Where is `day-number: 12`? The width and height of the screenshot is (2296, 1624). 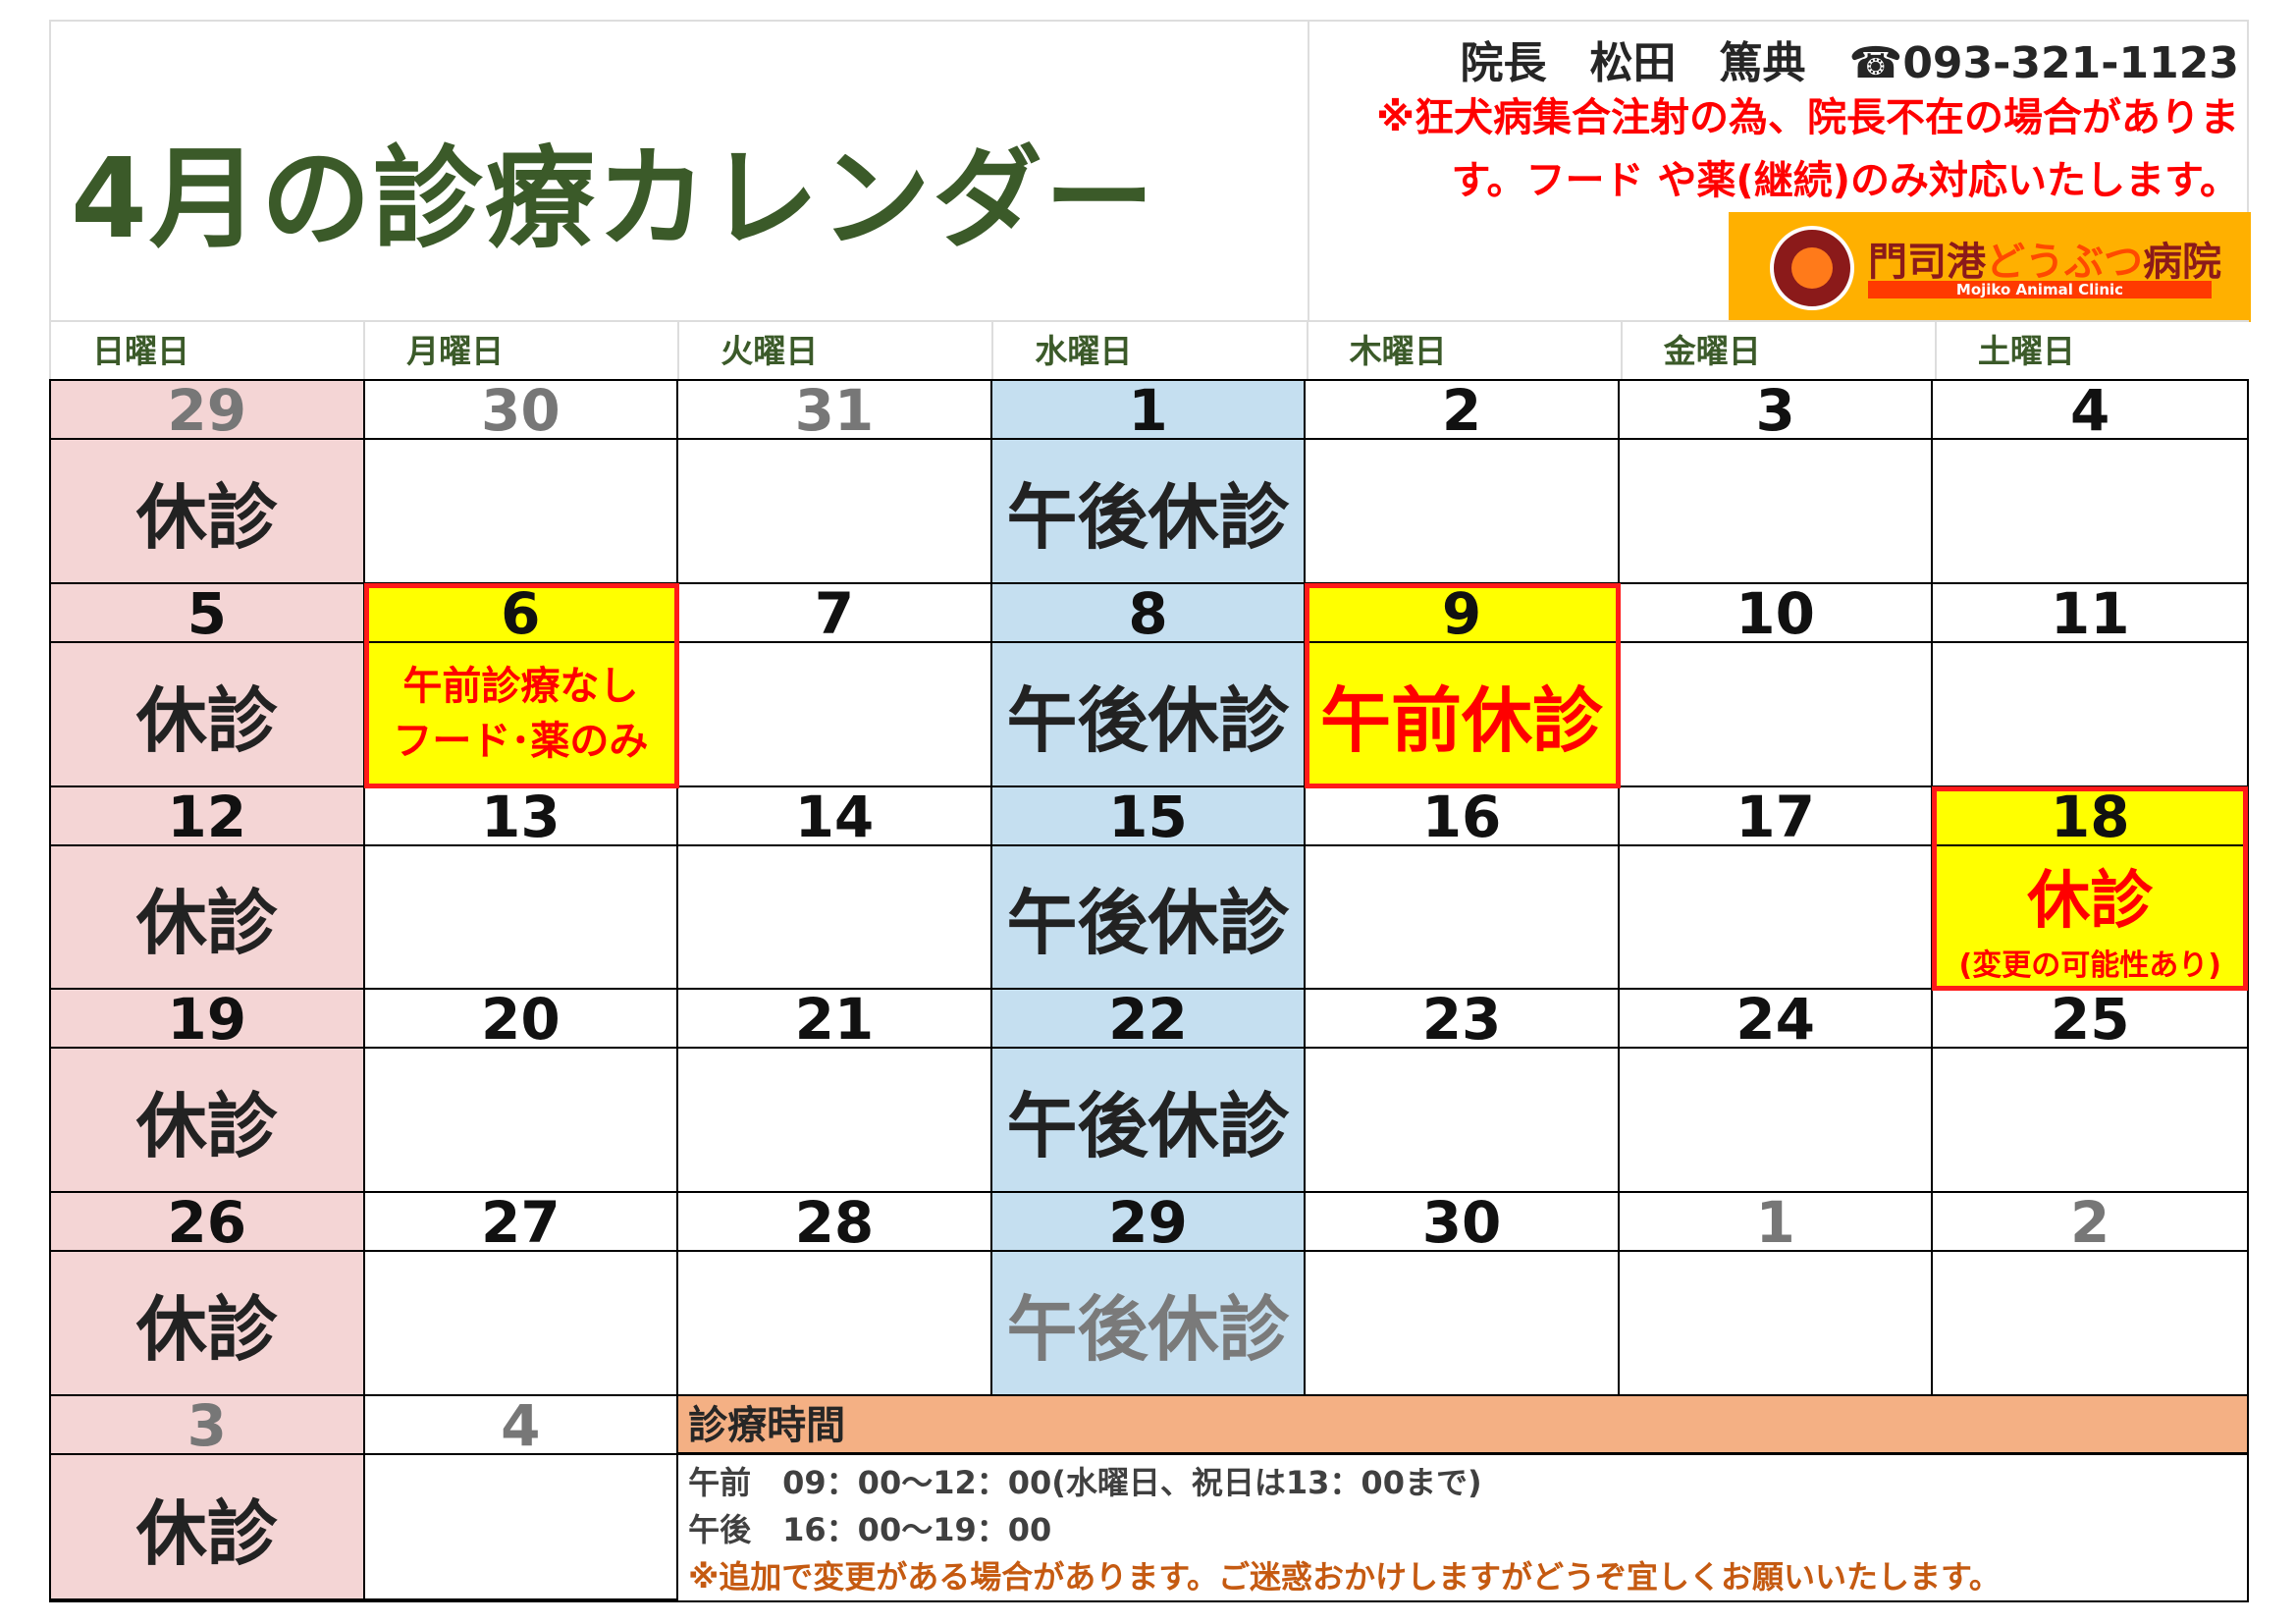 day-number: 12 is located at coordinates (207, 816).